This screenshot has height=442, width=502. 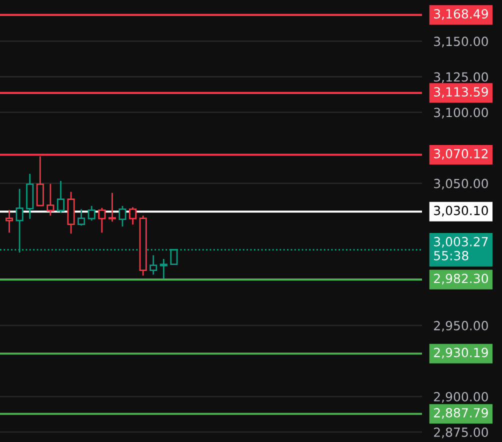 I want to click on ref-line-label: 2,930.19, so click(x=461, y=353).